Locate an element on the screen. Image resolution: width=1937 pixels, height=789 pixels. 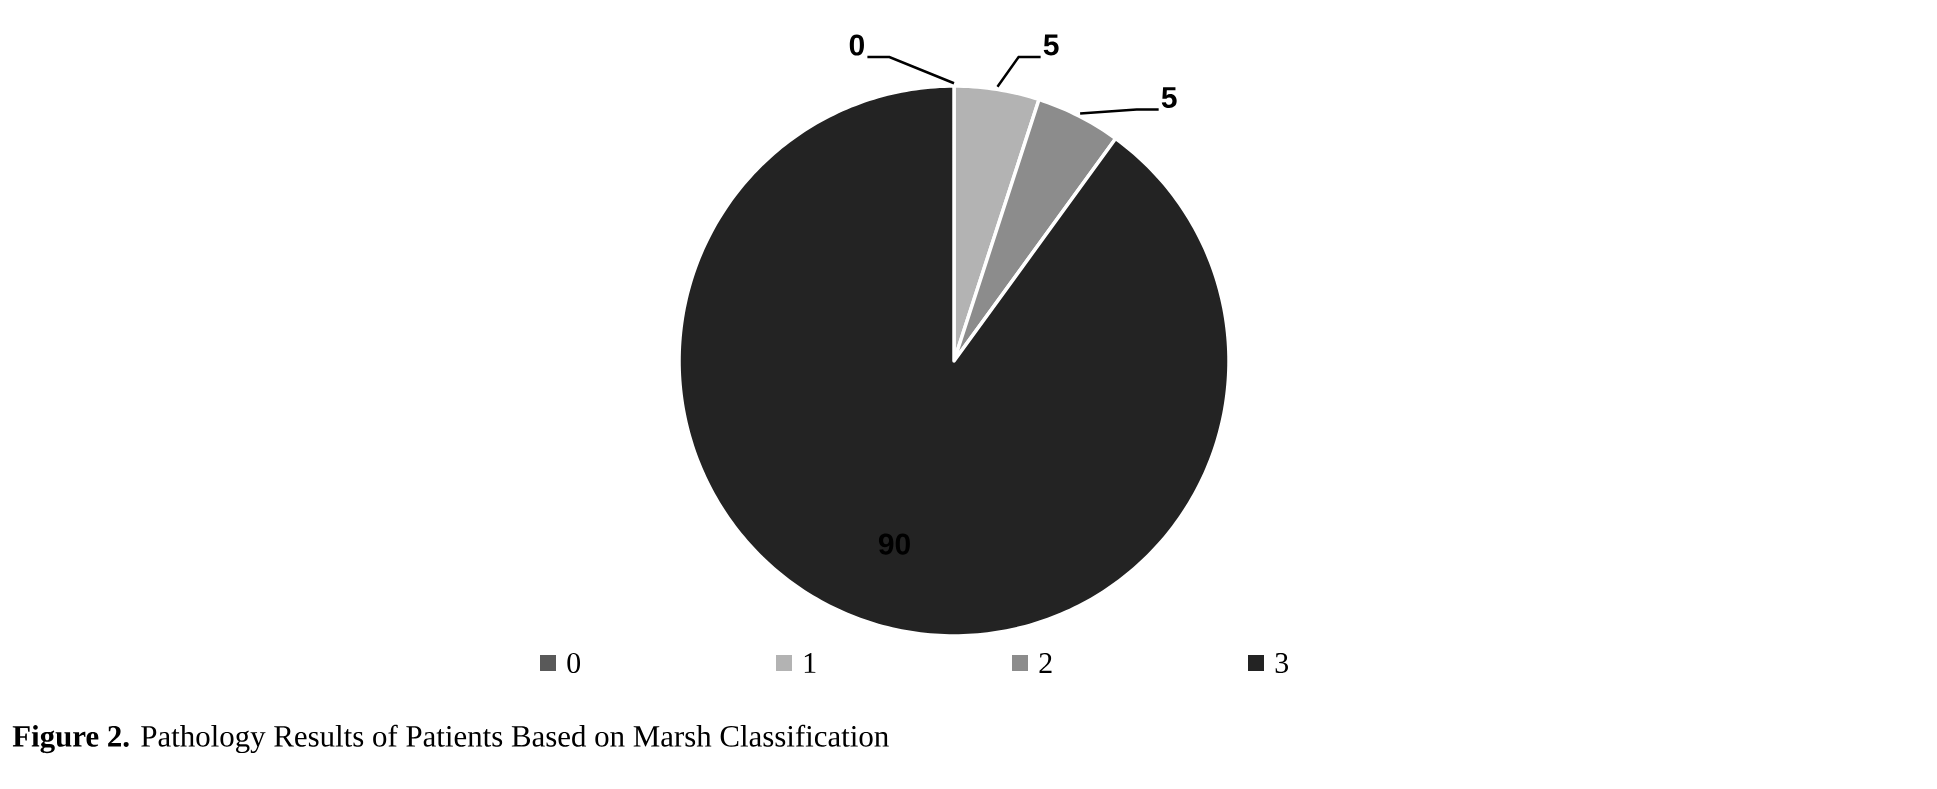
legend-label: 3 is located at coordinates (1281, 663).